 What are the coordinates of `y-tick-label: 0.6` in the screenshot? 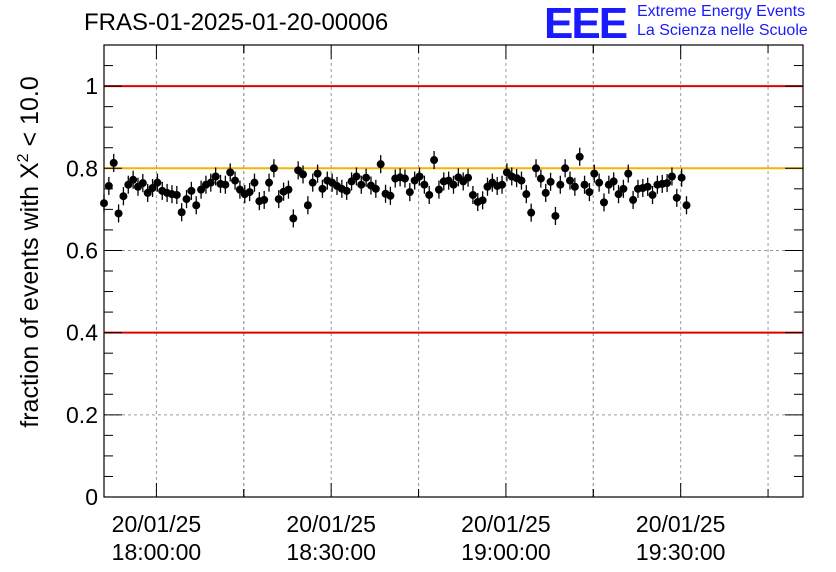 It's located at (82, 250).